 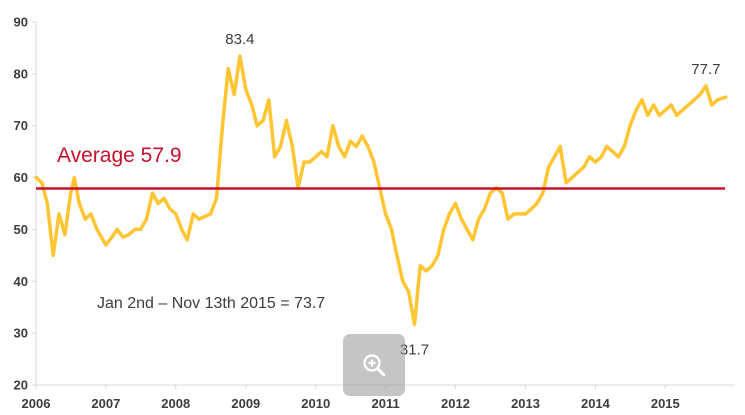 What do you see at coordinates (239, 39) in the screenshot?
I see `data-label: 83.4` at bounding box center [239, 39].